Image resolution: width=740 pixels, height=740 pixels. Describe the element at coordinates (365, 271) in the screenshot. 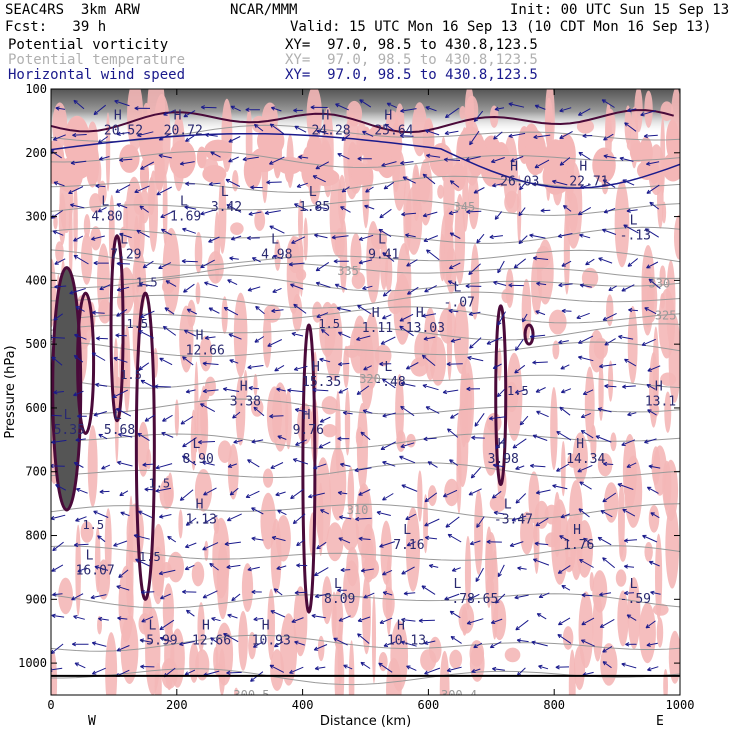

I see `theta-contour` at that location.